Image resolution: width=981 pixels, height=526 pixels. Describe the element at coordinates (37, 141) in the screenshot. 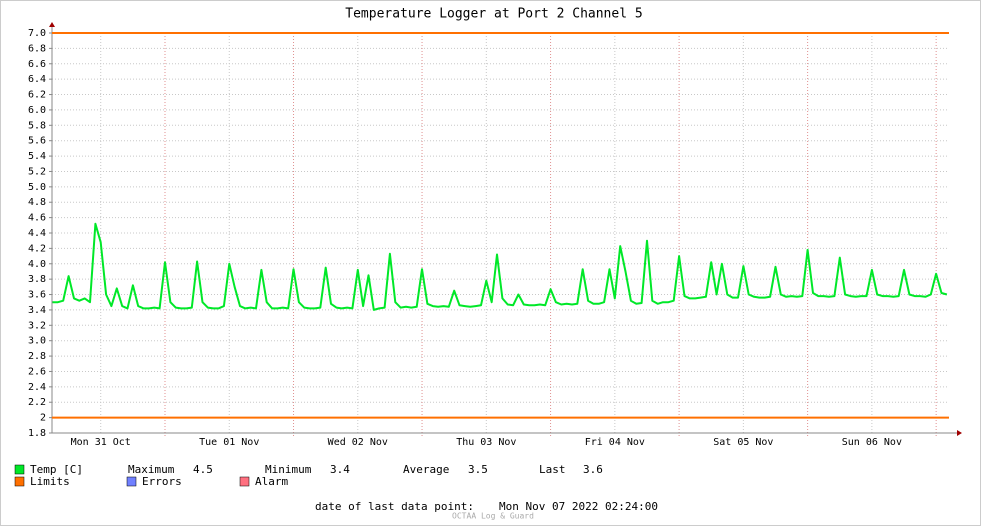

I see `y-tick-label: 5.6` at that location.